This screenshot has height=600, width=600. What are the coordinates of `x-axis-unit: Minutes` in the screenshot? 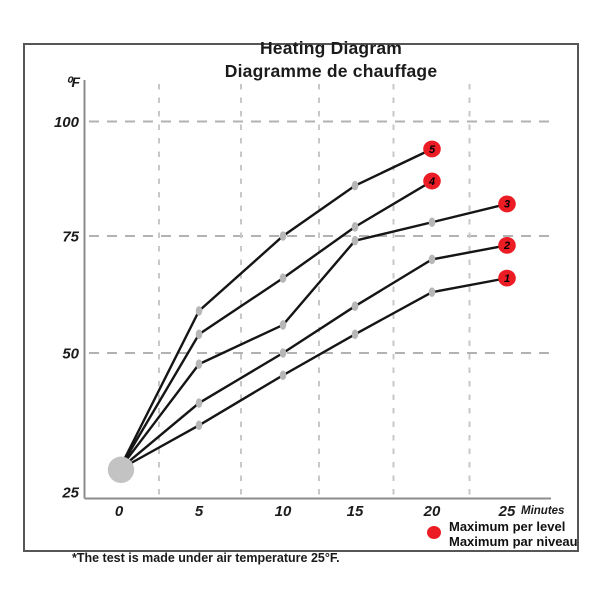 It's located at (542, 511).